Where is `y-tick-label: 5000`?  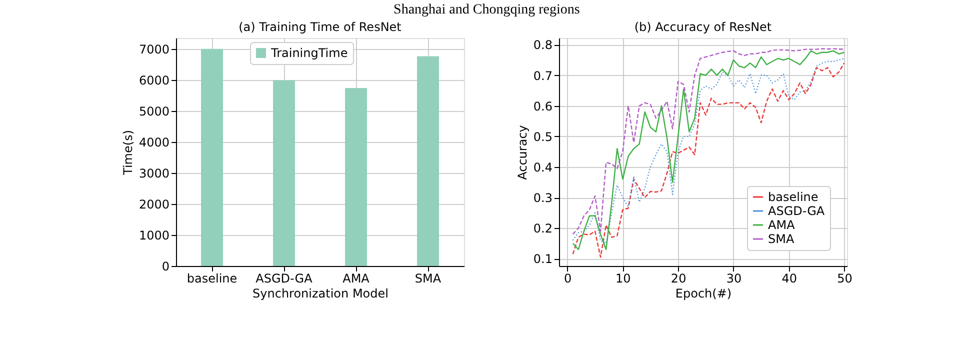 y-tick-label: 5000 is located at coordinates (154, 111).